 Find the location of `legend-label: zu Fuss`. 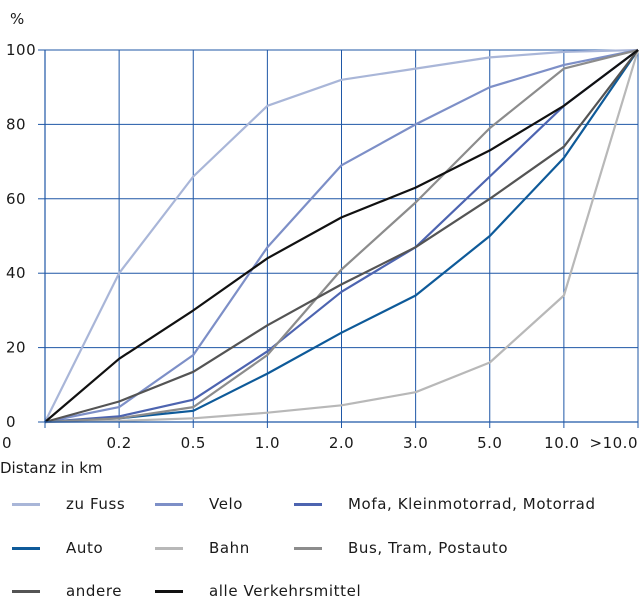

legend-label: zu Fuss is located at coordinates (96, 504).